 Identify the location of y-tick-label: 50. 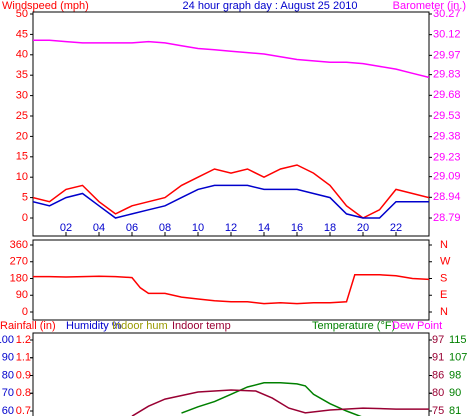
(22, 14).